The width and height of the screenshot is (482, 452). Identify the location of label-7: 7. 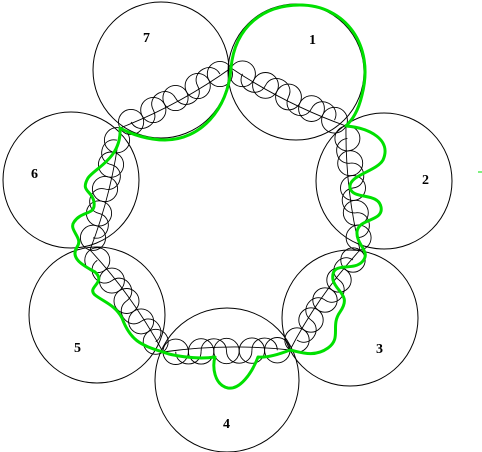
(146, 38).